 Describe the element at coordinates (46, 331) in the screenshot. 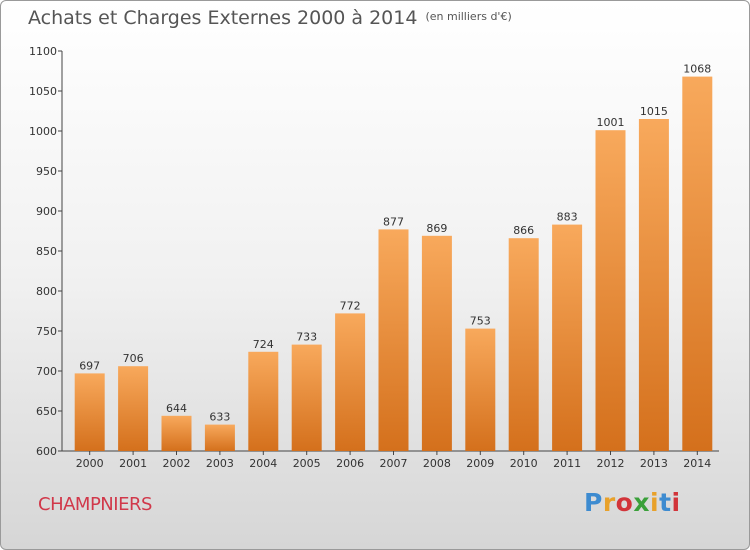

I see `y-tick-label: 750` at that location.